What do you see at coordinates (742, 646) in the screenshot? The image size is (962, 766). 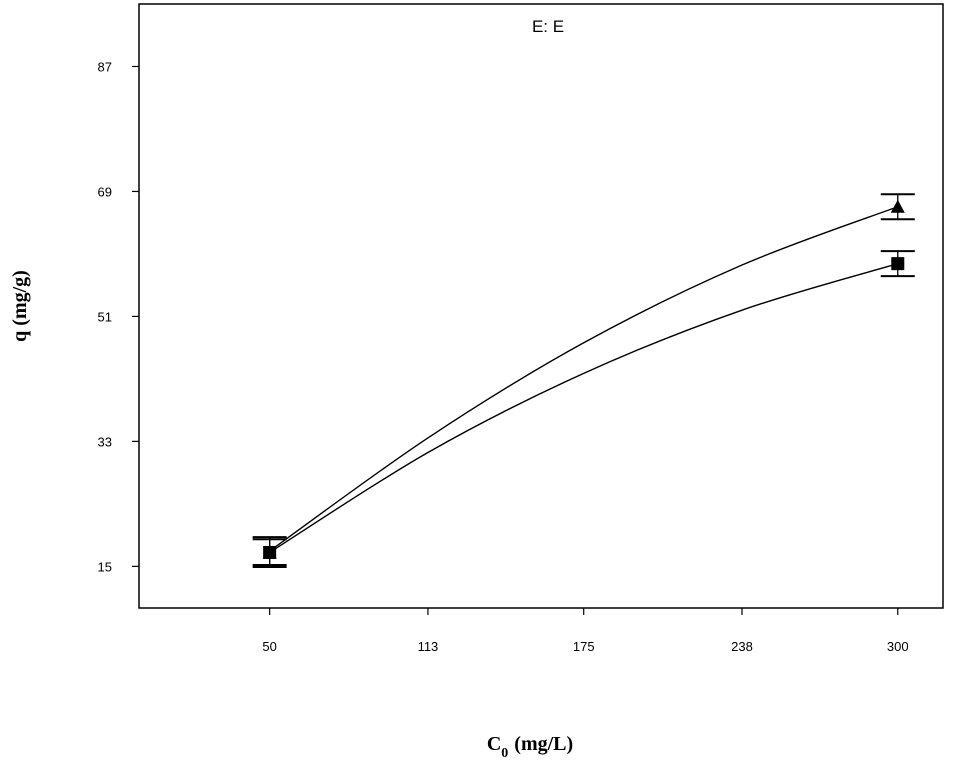 I see `x-tick-label: 238` at bounding box center [742, 646].